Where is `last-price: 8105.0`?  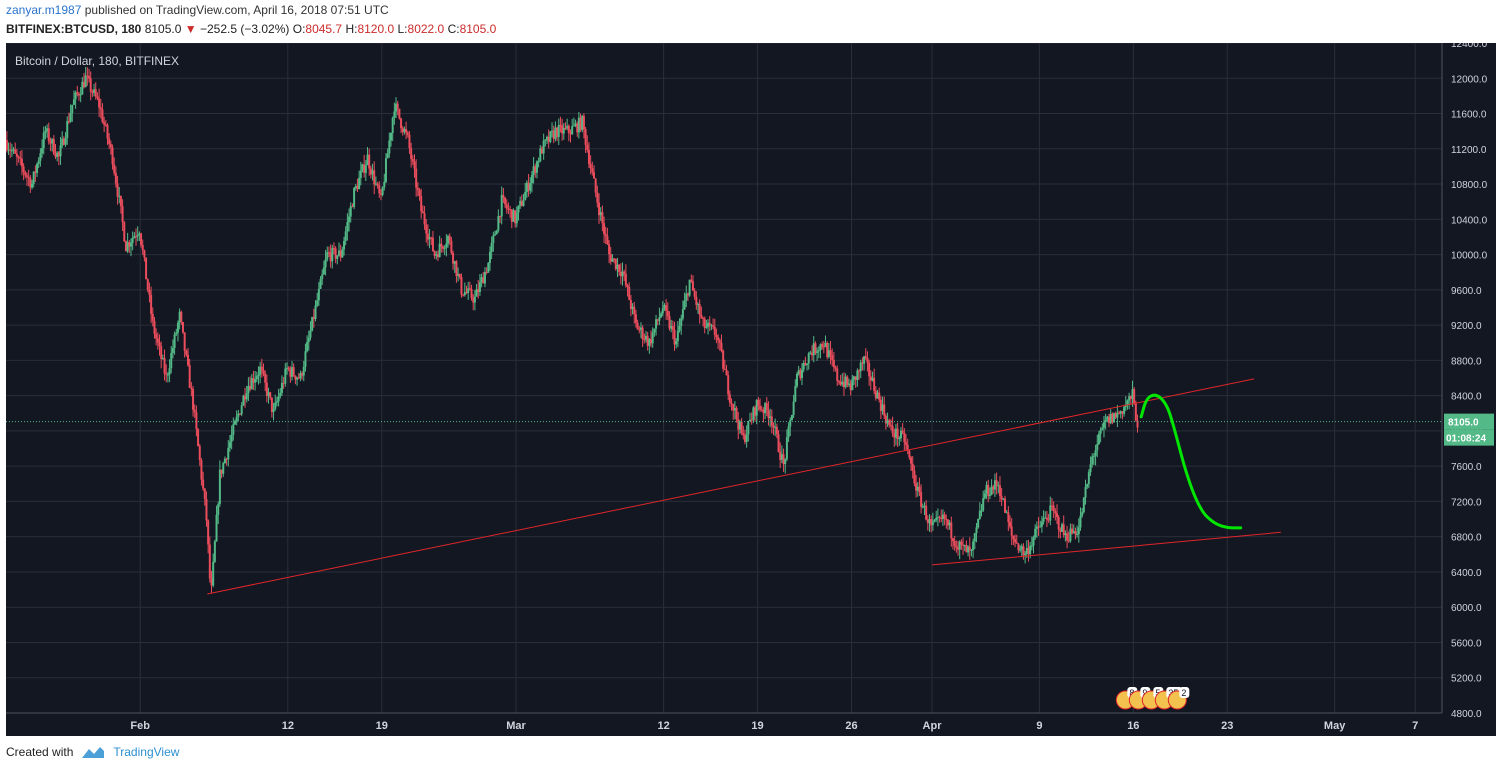
last-price: 8105.0 is located at coordinates (163, 29).